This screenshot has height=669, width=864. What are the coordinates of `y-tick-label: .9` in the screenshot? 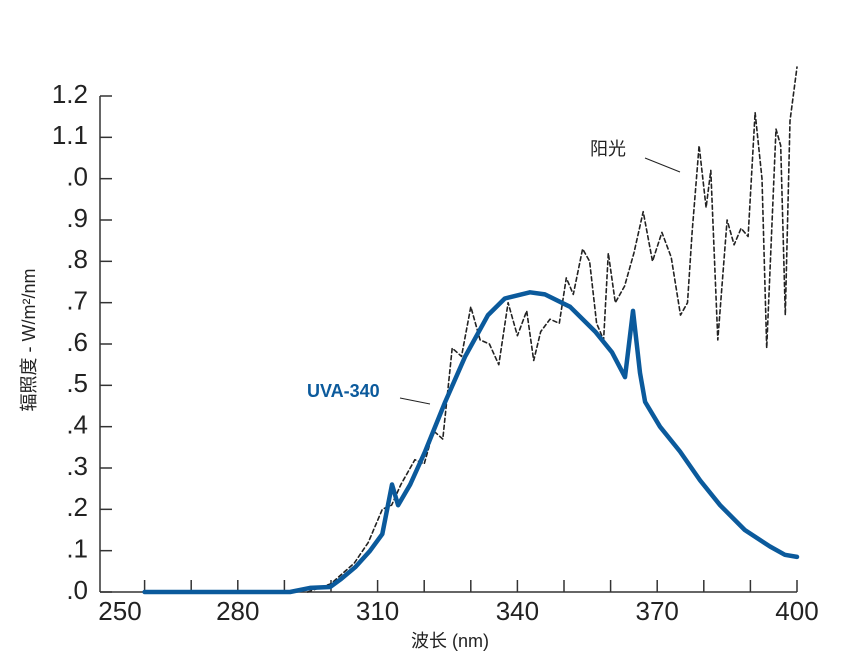 It's located at (77, 218).